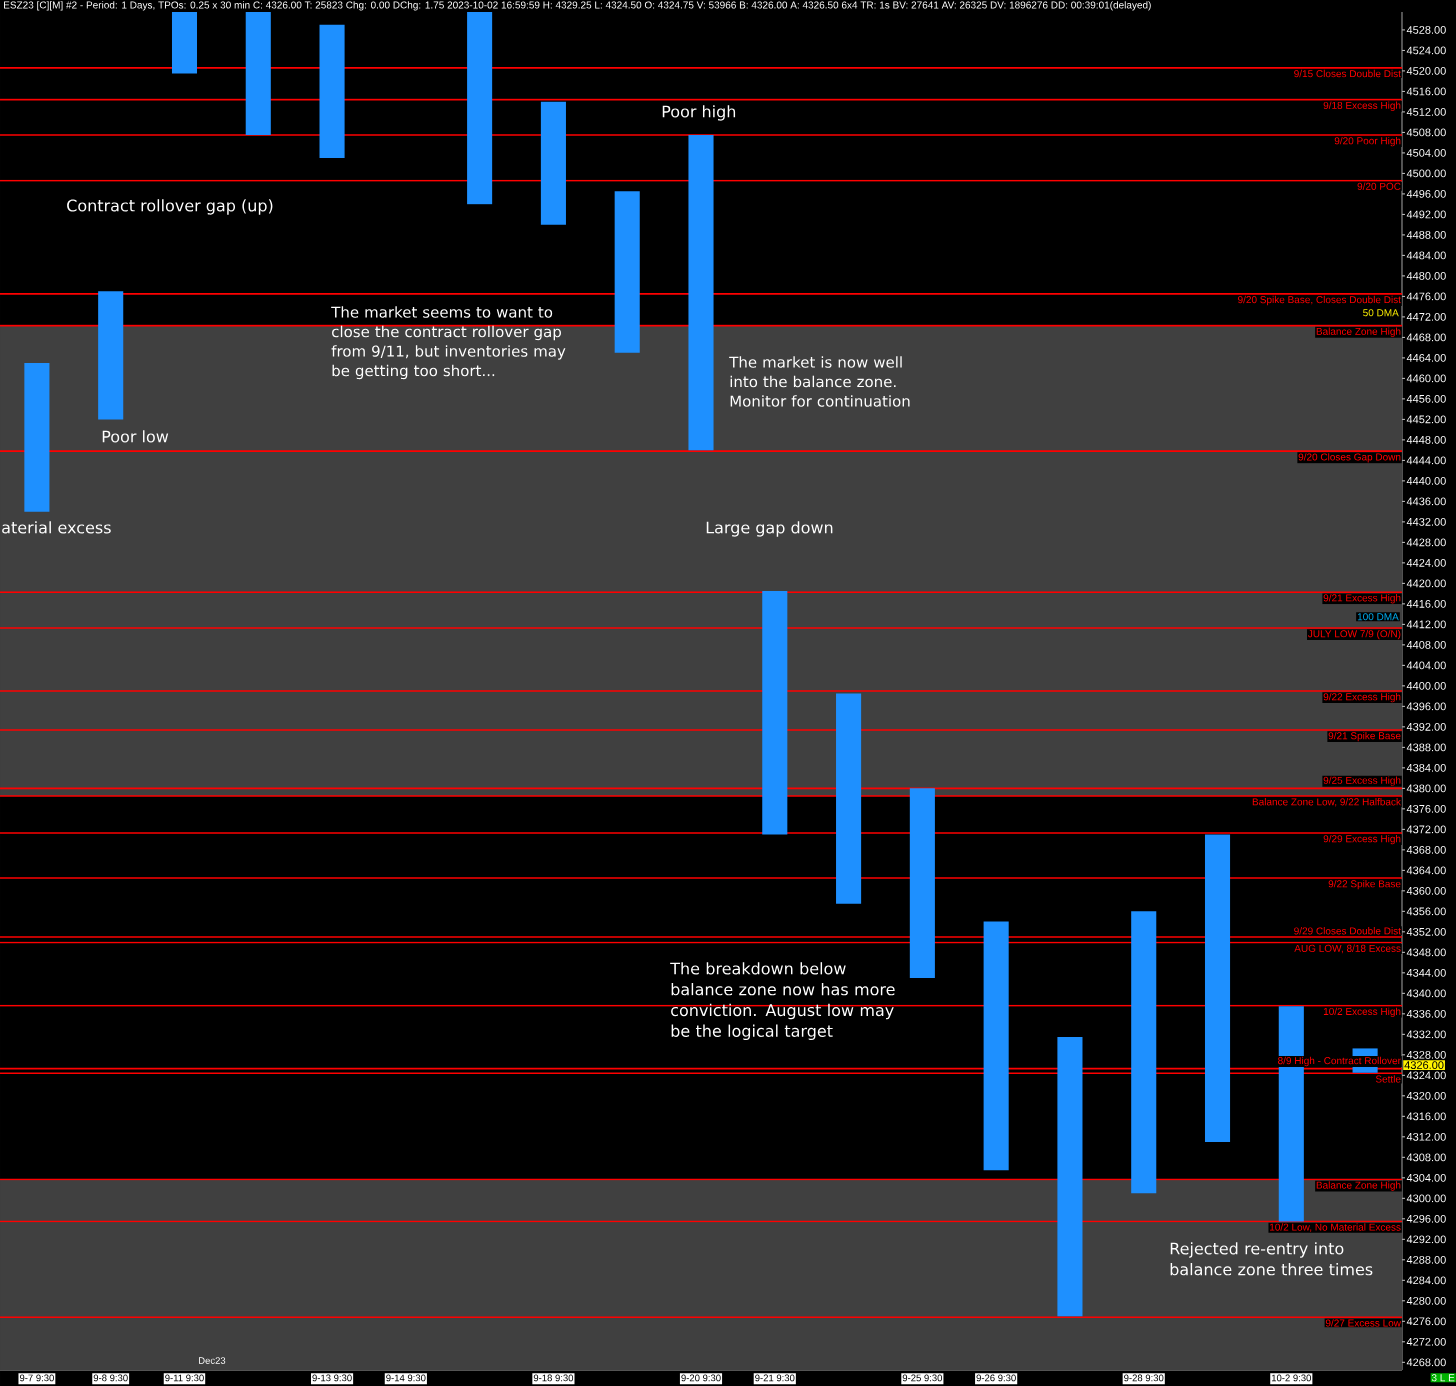 This screenshot has height=1386, width=1456. I want to click on y-tick-label: 4292.00, so click(1426, 1239).